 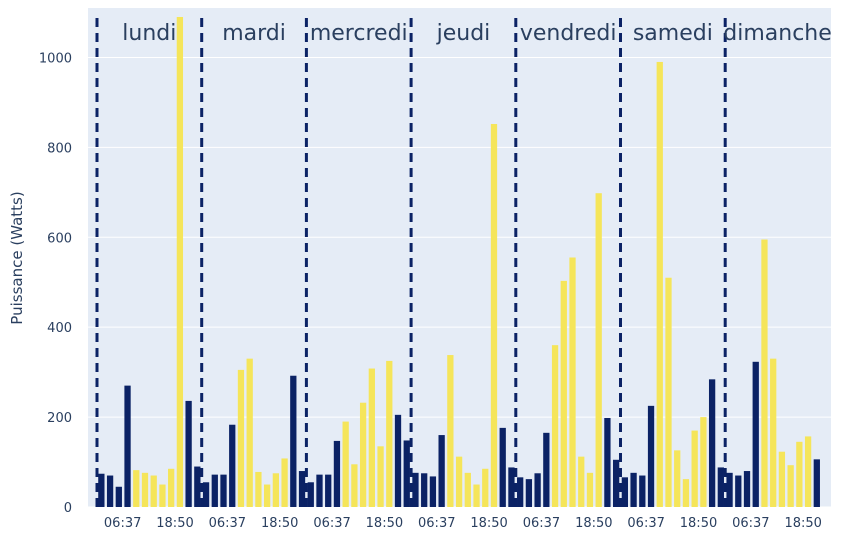 What do you see at coordinates (149, 33) in the screenshot?
I see `day-label: lundi` at bounding box center [149, 33].